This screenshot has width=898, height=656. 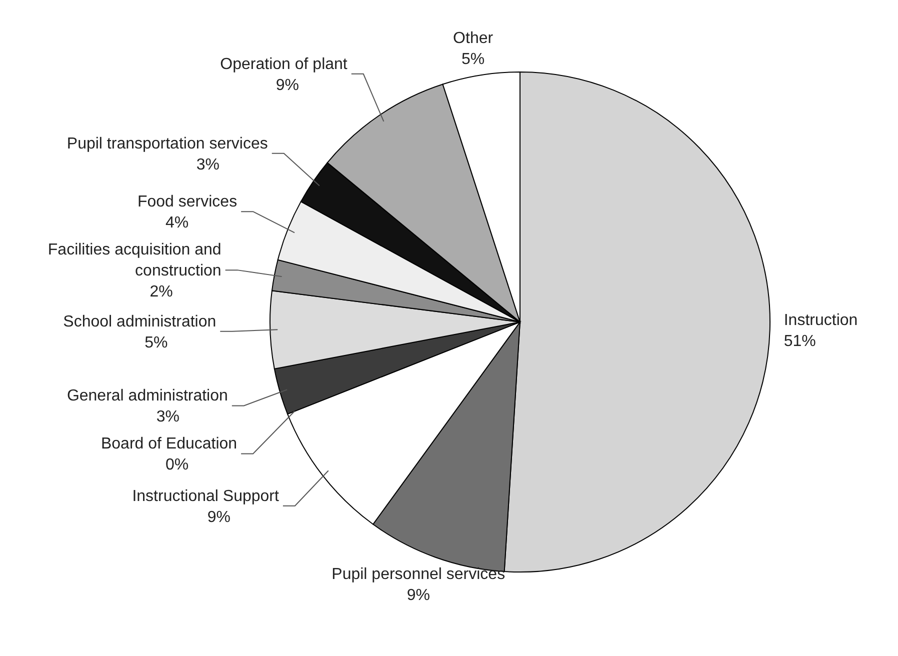 What do you see at coordinates (139, 321) in the screenshot?
I see `slice-label: School administration` at bounding box center [139, 321].